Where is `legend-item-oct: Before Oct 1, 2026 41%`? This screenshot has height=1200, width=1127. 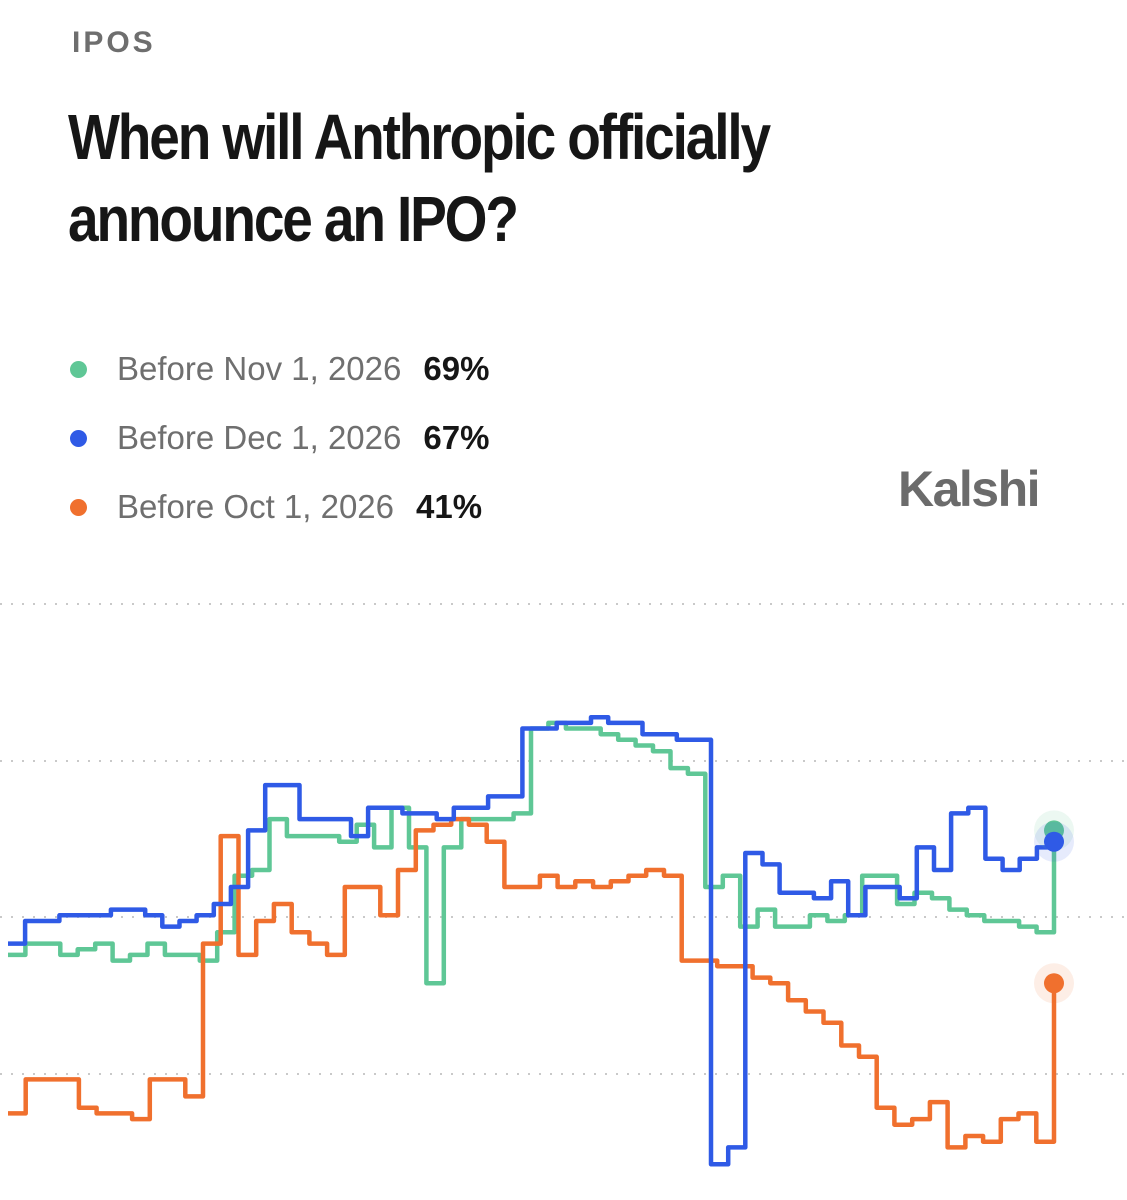 legend-item-oct: Before Oct 1, 2026 41% is located at coordinates (279, 507).